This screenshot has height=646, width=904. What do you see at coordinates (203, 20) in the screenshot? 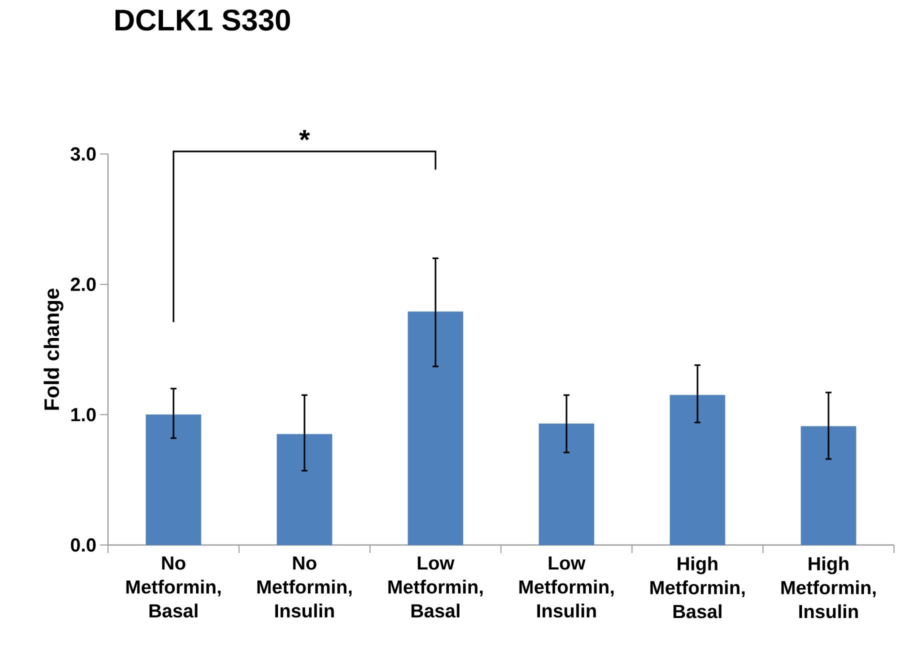
I see `chart-title: DCLK1 S330` at bounding box center [203, 20].